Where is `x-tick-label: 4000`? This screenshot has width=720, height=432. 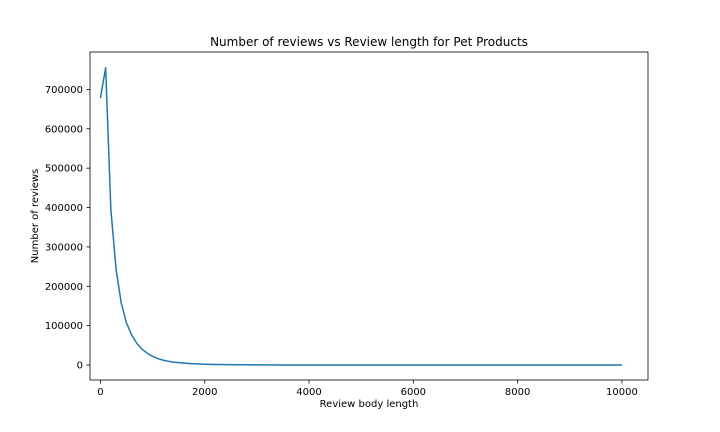
x-tick-label: 4000 is located at coordinates (308, 392).